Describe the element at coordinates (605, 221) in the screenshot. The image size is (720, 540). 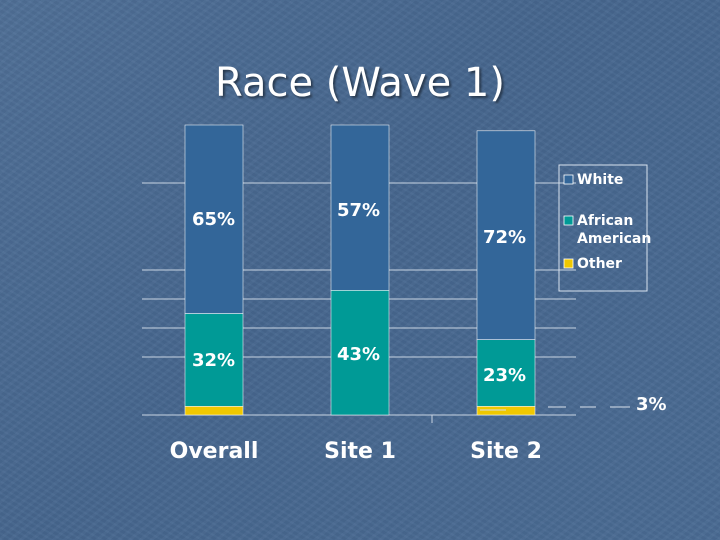
I see `legend-label-african-american: African` at that location.